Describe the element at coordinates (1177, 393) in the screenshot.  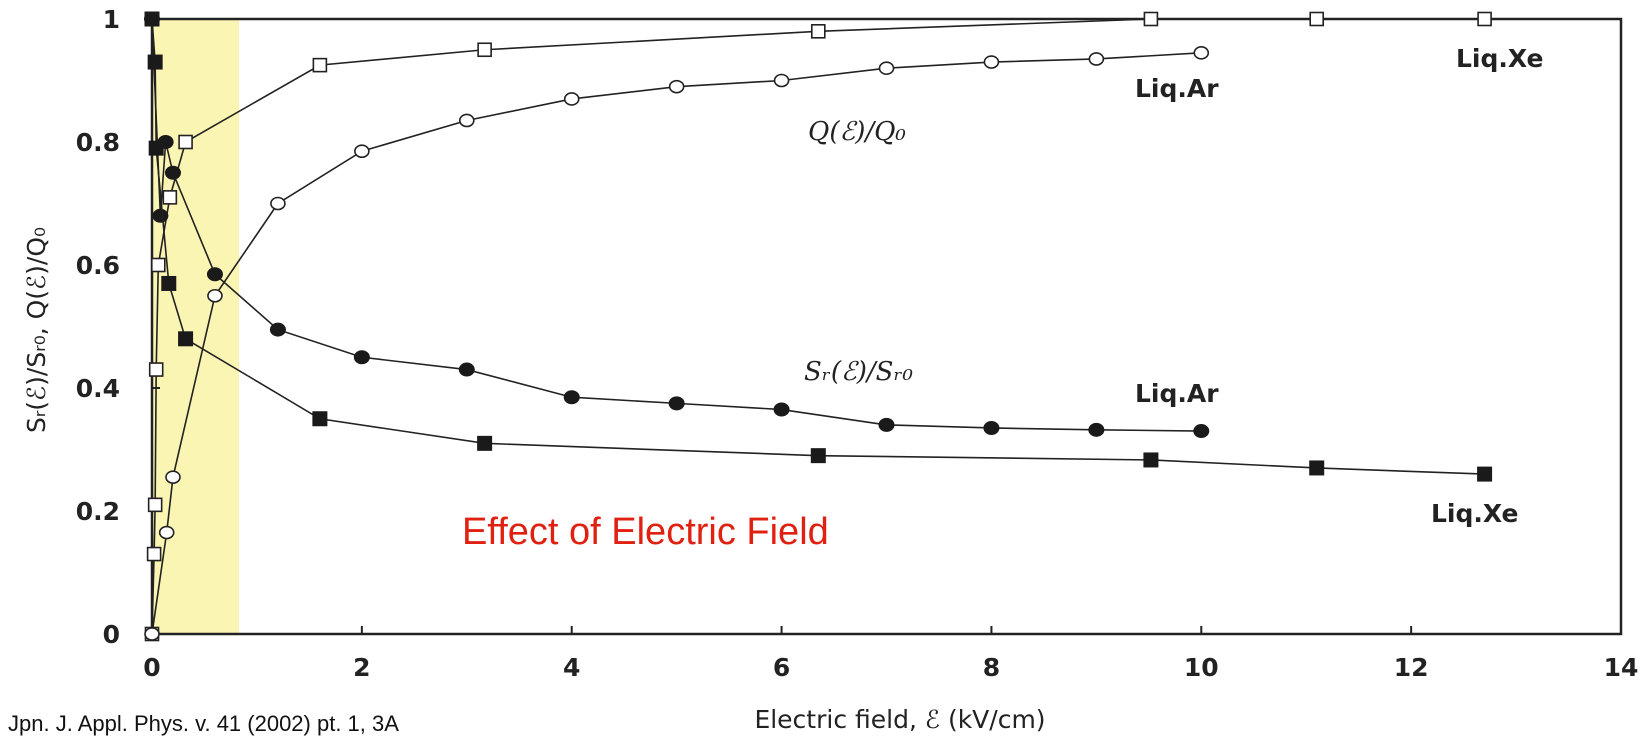
I see `annotation-liq-ar-mid: Liq.Ar` at that location.